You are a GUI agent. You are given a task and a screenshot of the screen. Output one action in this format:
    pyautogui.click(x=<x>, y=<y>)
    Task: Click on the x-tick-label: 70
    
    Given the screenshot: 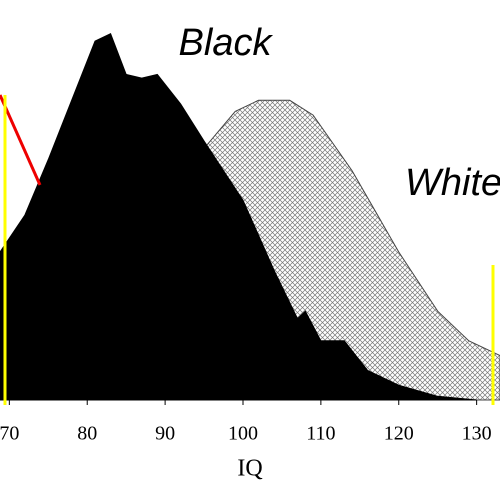 What is the action you would take?
    pyautogui.click(x=9, y=434)
    